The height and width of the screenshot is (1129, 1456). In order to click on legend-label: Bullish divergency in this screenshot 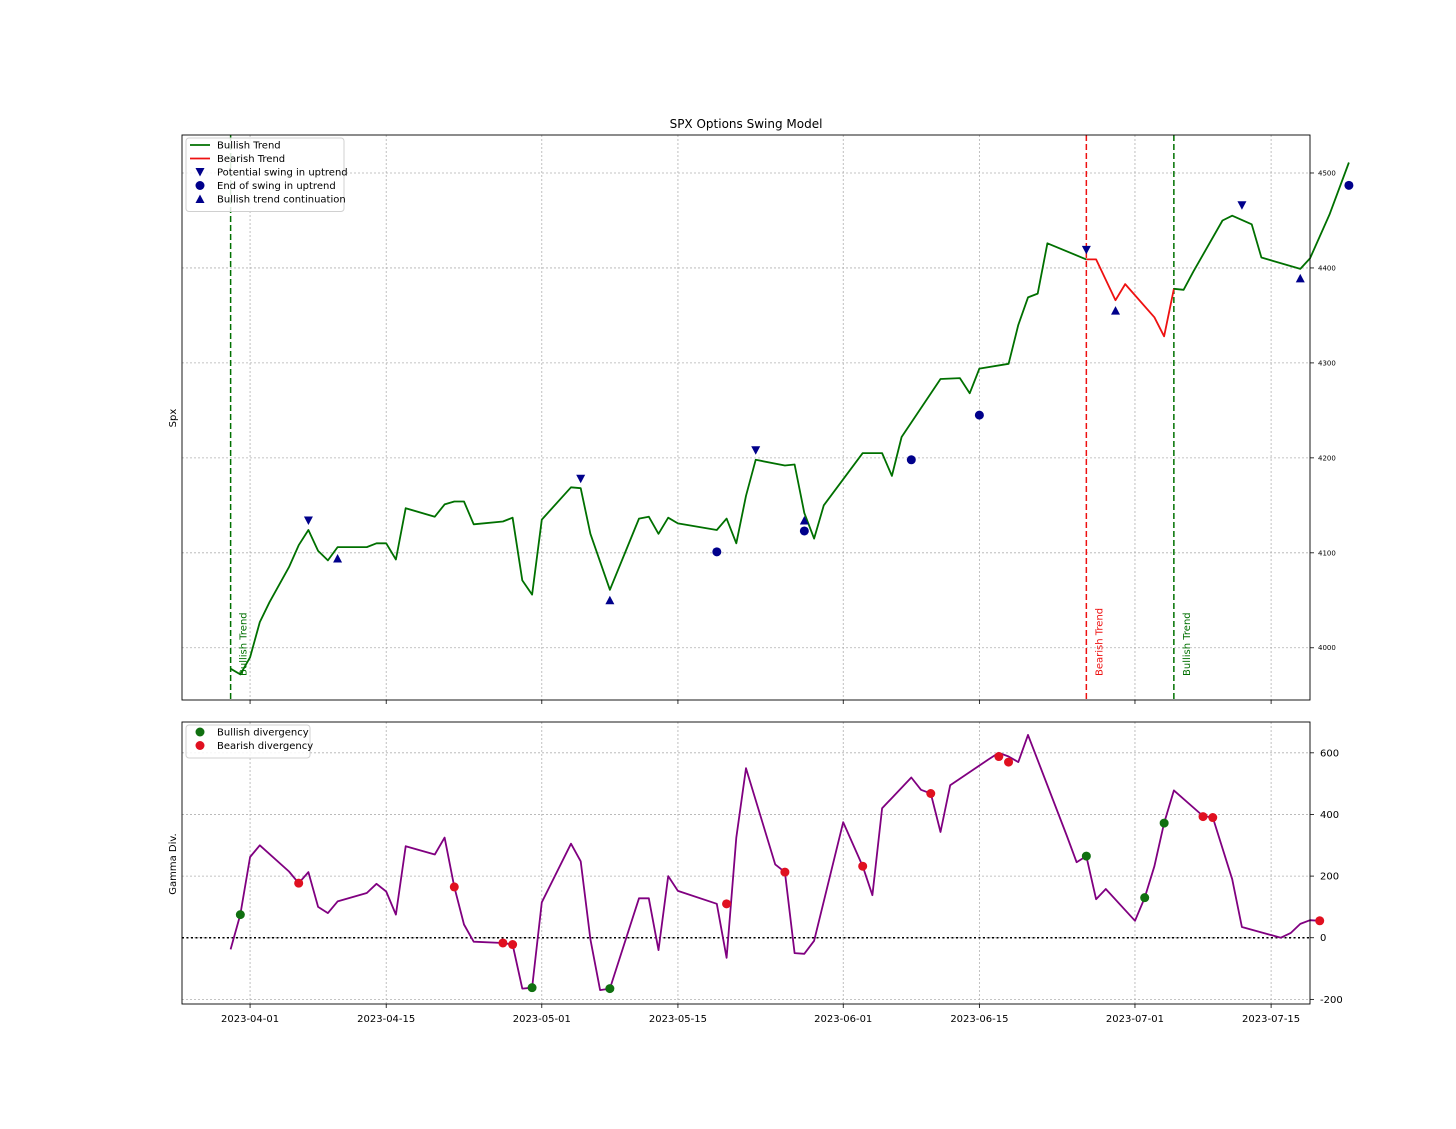, I will do `click(263, 733)`.